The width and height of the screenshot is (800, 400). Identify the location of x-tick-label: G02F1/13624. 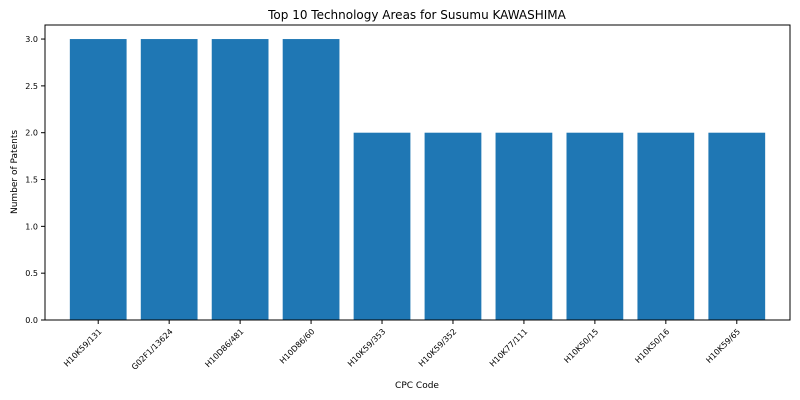
(152, 349).